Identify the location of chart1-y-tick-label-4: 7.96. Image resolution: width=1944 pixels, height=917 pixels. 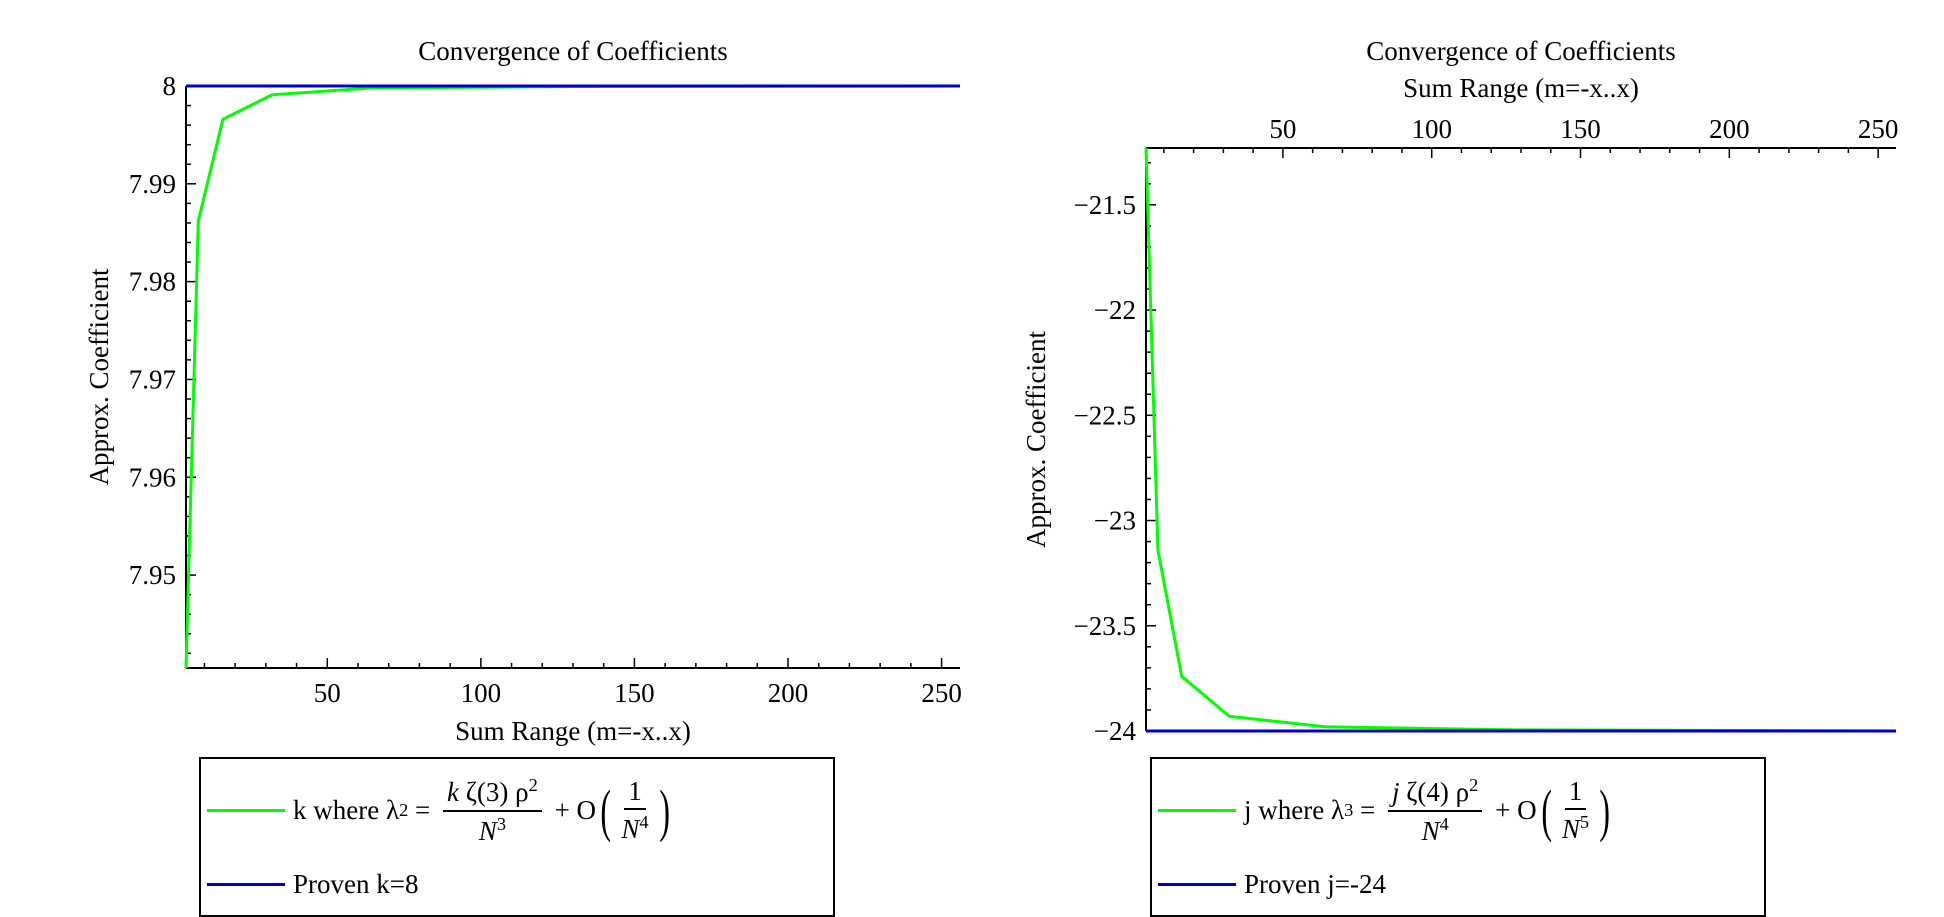
(152, 477).